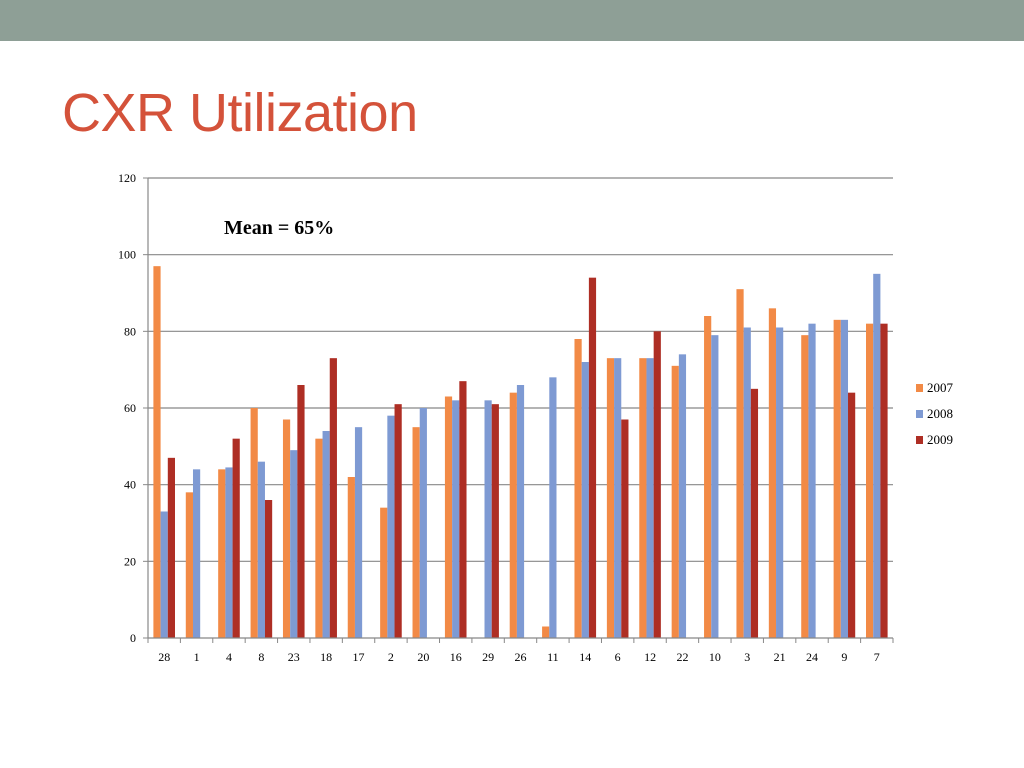 The width and height of the screenshot is (1024, 768). Describe the element at coordinates (359, 657) in the screenshot. I see `x-tick-label: 17` at that location.